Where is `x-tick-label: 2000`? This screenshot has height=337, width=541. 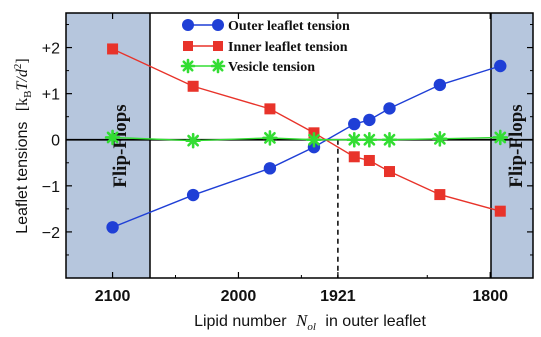 x-tick-label: 2000 is located at coordinates (239, 296).